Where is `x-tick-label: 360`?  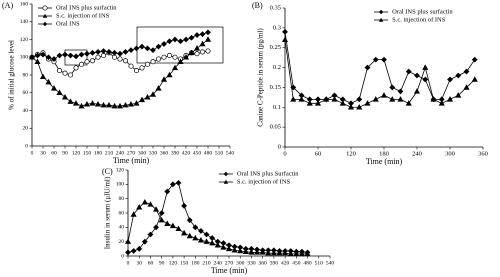
x-tick-label: 360 is located at coordinates (263, 263).